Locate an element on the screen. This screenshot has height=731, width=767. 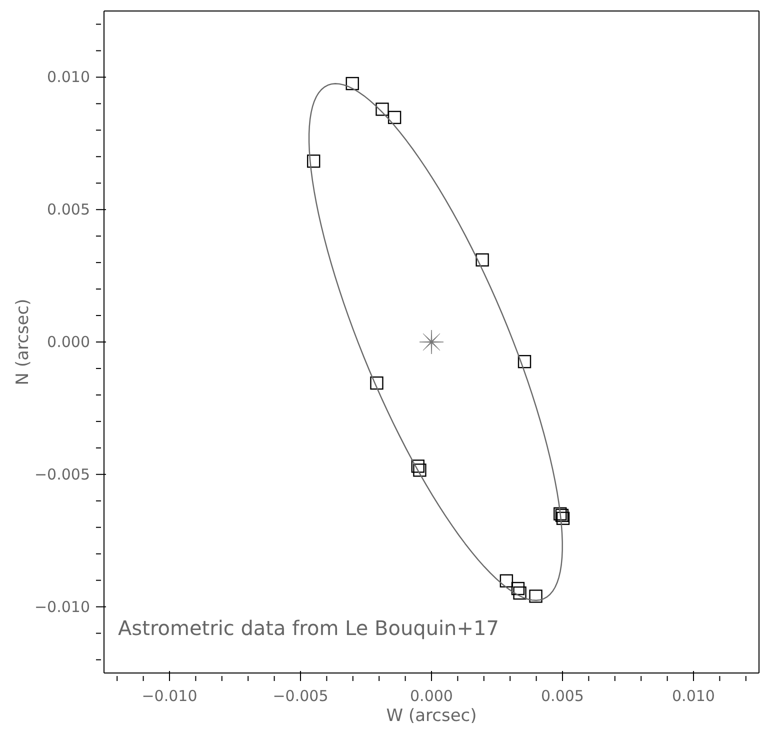
y-tick-label: −0.005 is located at coordinates (62, 474).